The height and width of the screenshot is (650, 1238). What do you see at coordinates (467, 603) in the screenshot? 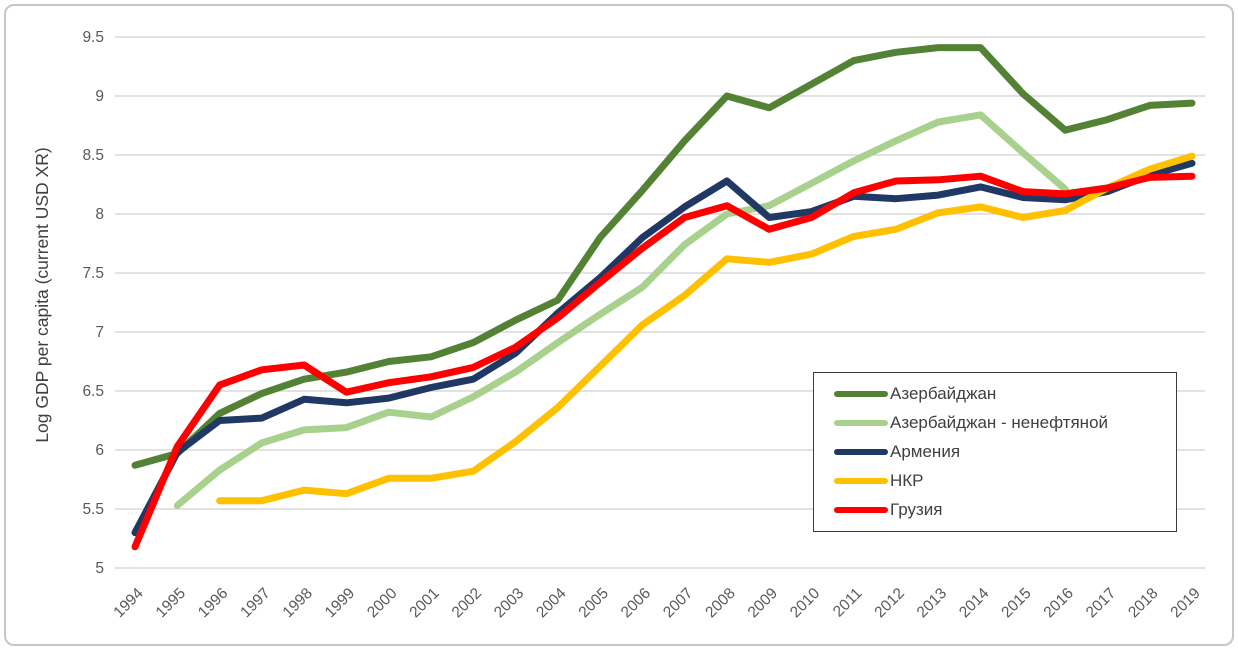
I see `x-tick-label: 2002` at bounding box center [467, 603].